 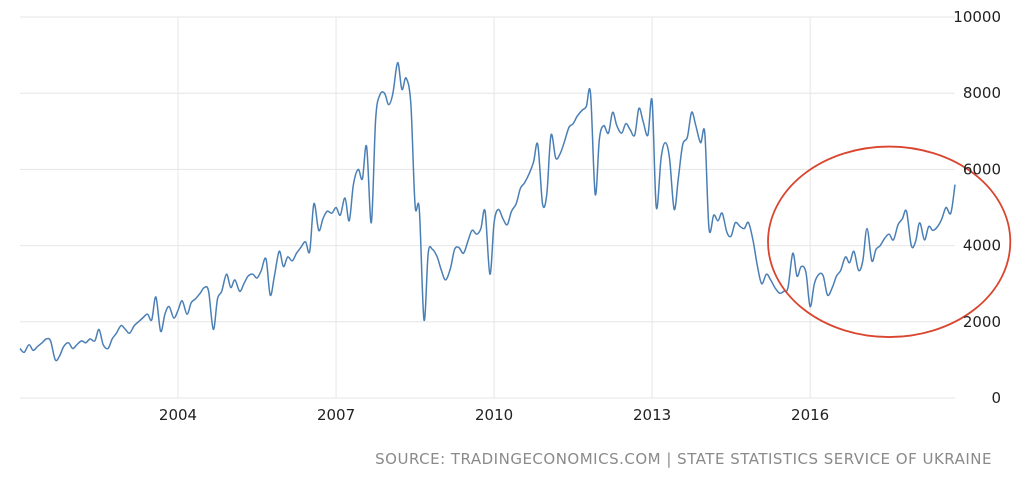 I want to click on annotation-layer, so click(x=889, y=241).